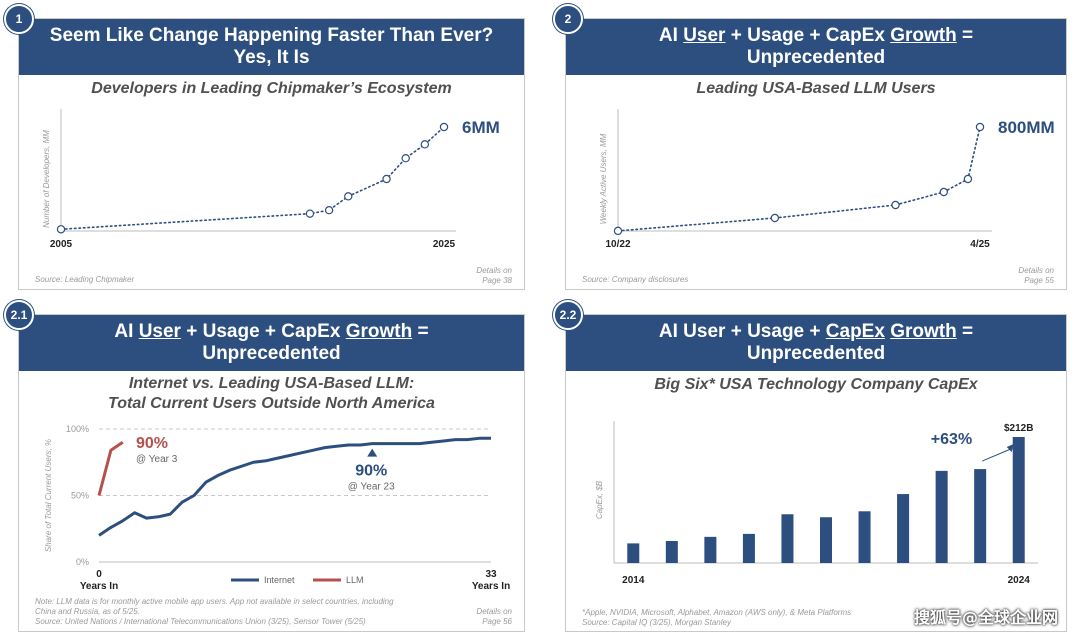 This screenshot has width=1080, height=640. I want to click on series-line-llm, so click(110, 468).